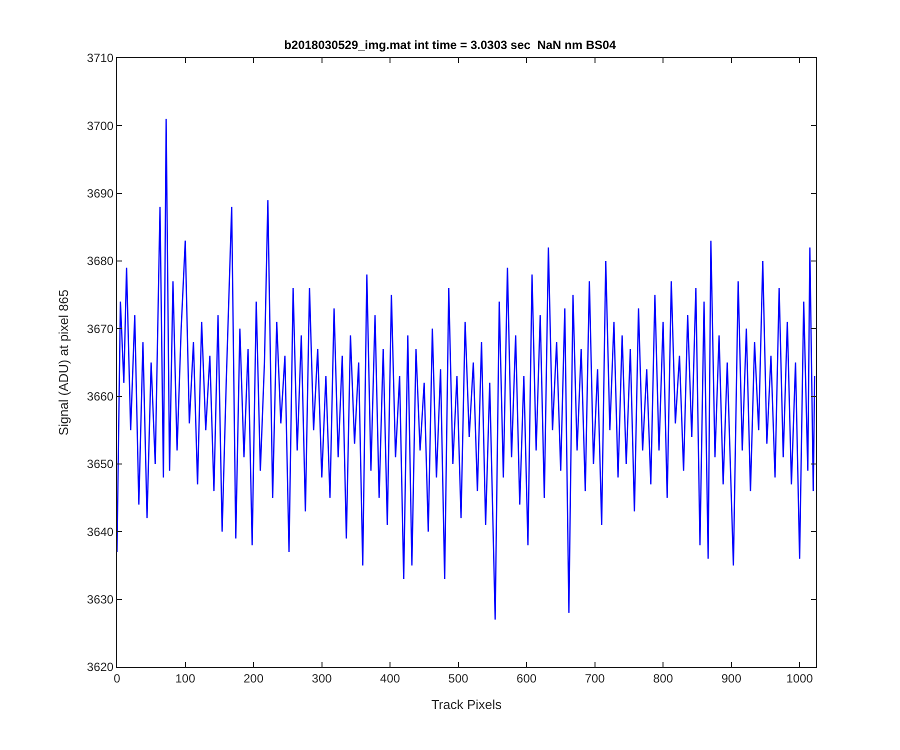 This screenshot has height=750, width=900. I want to click on x-tick-label: 100, so click(185, 678).